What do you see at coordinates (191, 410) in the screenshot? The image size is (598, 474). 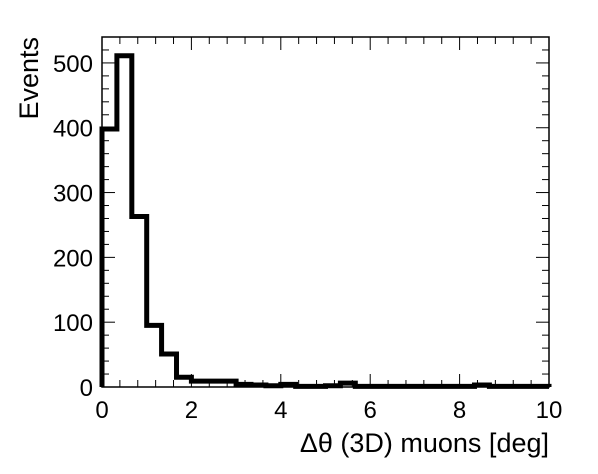 I see `x-tick-label: 2` at bounding box center [191, 410].